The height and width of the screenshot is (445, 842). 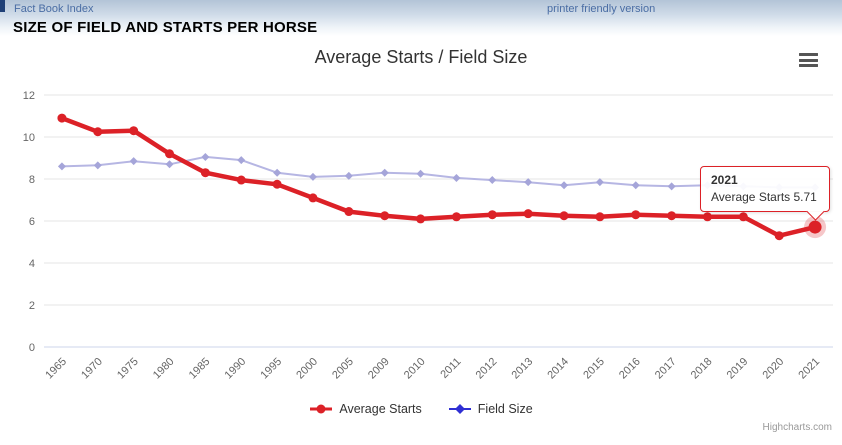 What do you see at coordinates (797, 427) in the screenshot?
I see `highcharts-credits: Highcharts.com` at bounding box center [797, 427].